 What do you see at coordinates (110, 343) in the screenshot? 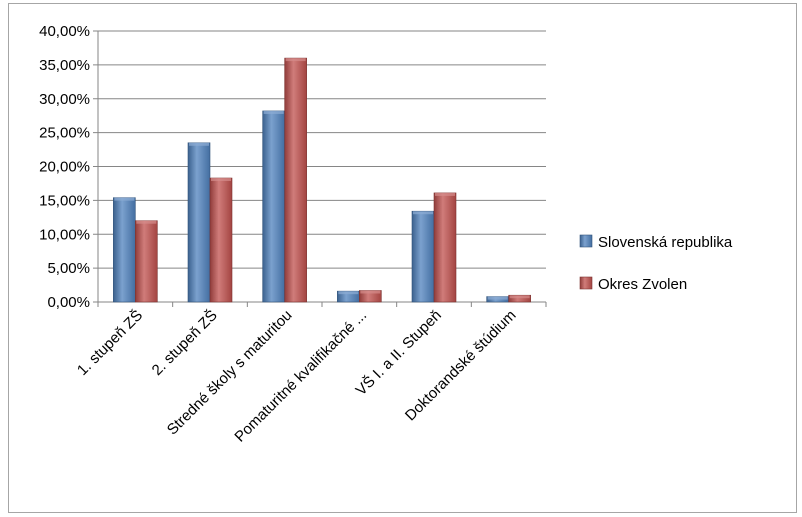
I see `x-category-label: 1. stupeň ZŠ` at bounding box center [110, 343].